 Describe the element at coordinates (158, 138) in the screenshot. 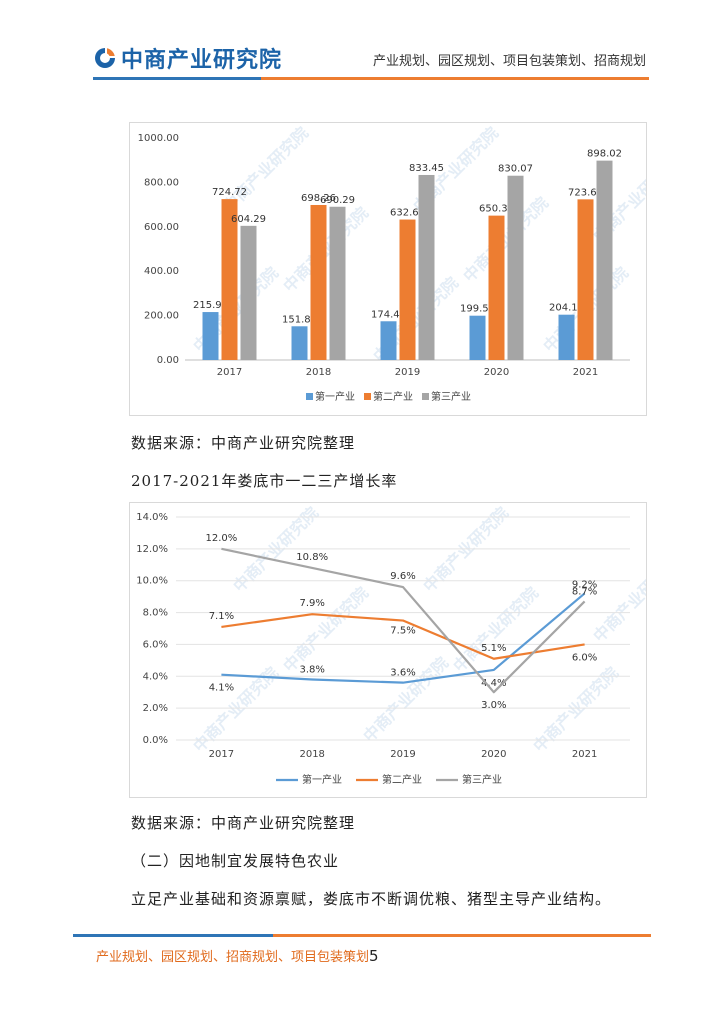

I see `y-tick-label: 1000.00` at that location.